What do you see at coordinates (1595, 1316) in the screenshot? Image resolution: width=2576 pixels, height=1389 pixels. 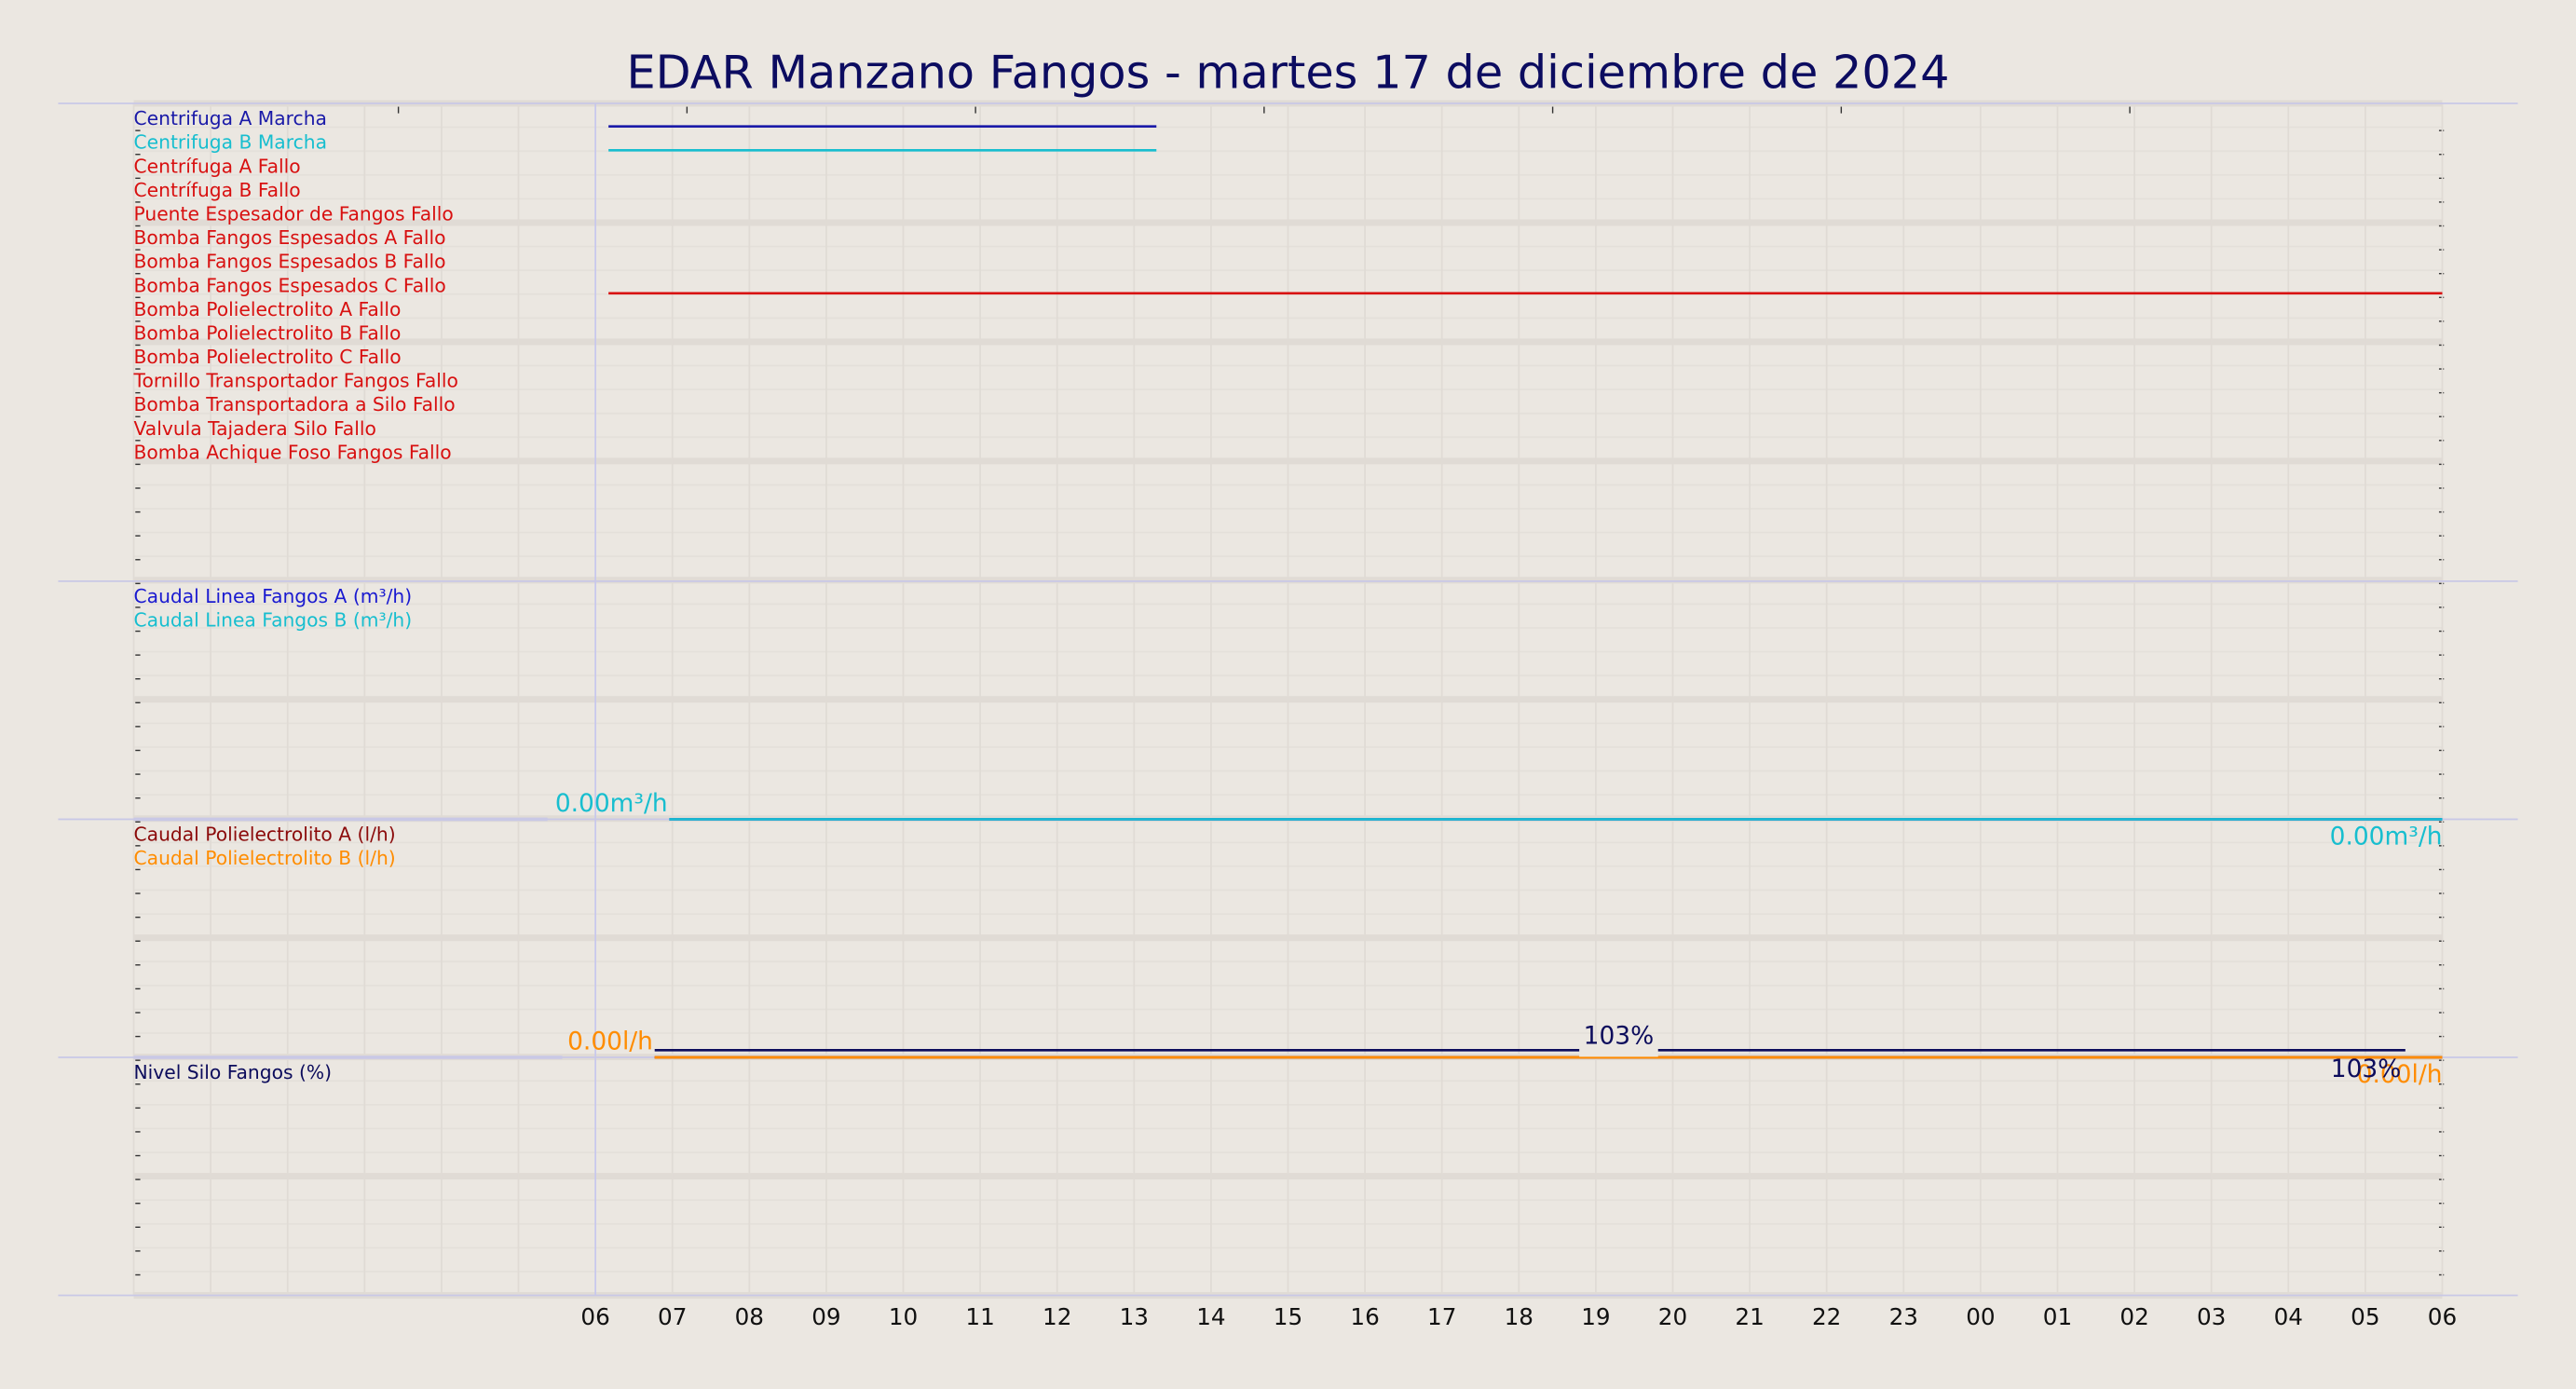 I see `x-tick-label: 19` at bounding box center [1595, 1316].